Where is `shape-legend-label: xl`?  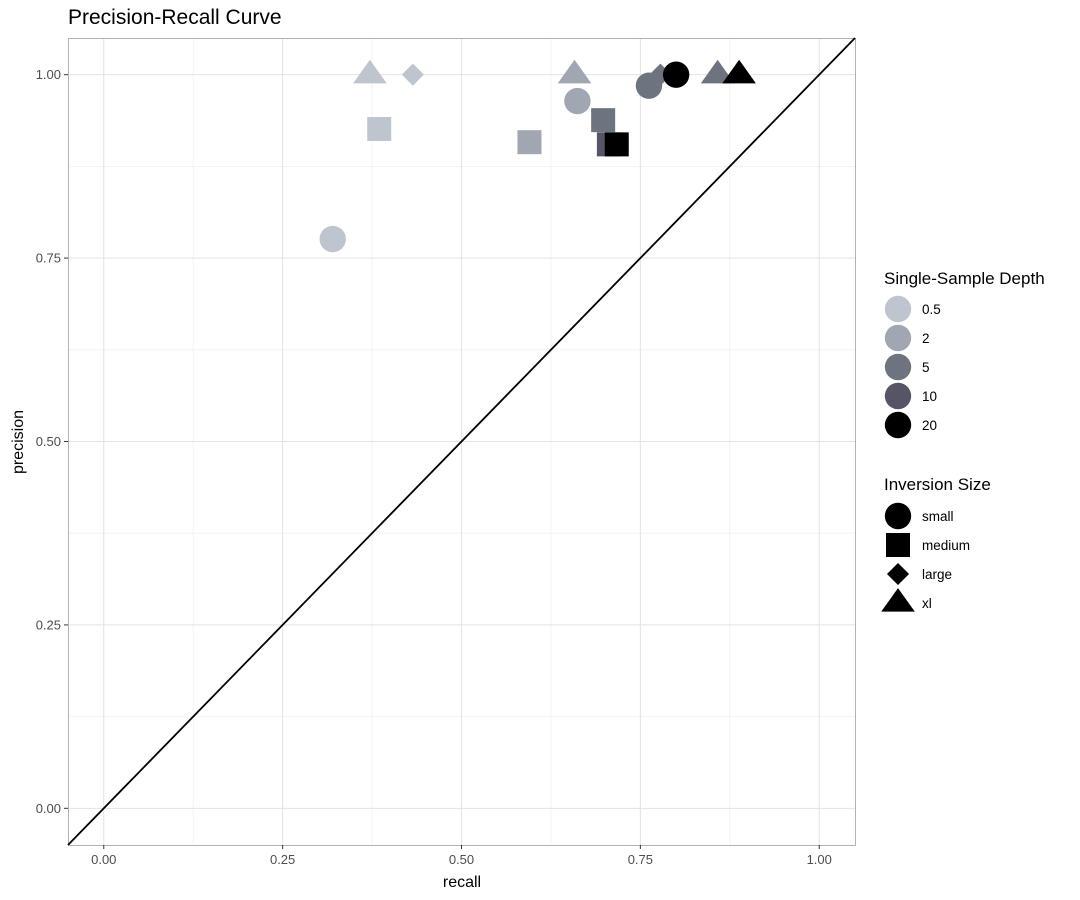
shape-legend-label: xl is located at coordinates (927, 603).